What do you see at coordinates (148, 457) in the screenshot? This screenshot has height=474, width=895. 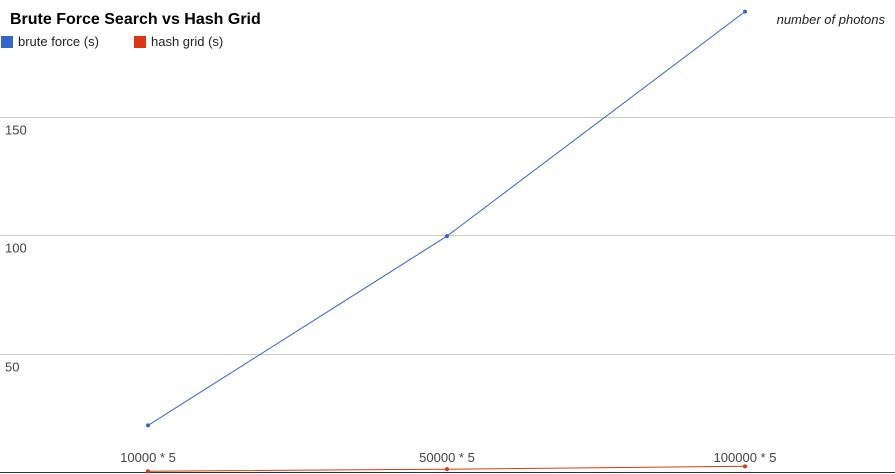 I see `x-tick-label: 10000 * 5` at bounding box center [148, 457].